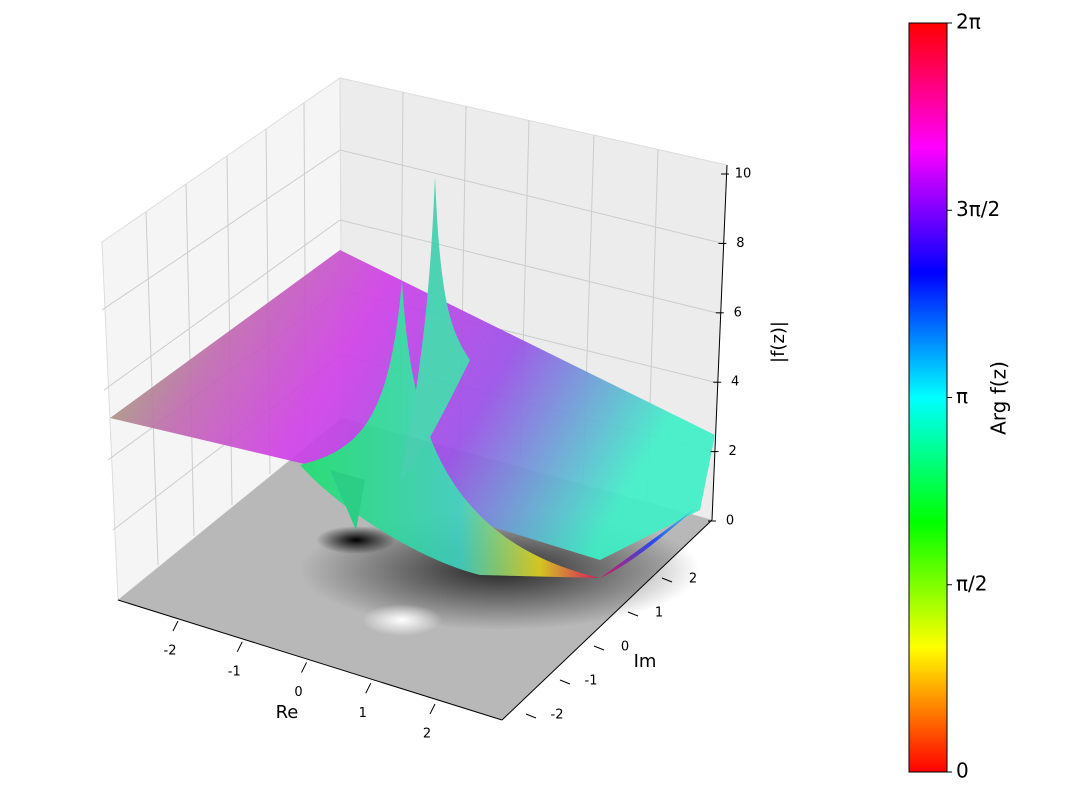 The height and width of the screenshot is (800, 1080). I want to click on x-tick-label: -1, so click(234, 671).